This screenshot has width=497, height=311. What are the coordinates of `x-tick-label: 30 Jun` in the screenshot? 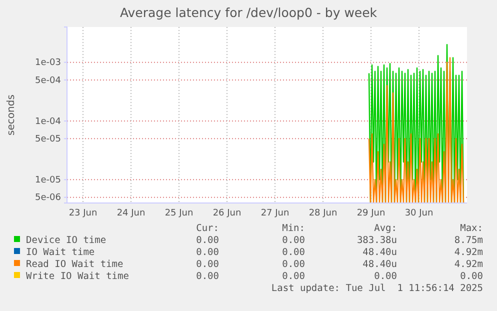 It's located at (419, 213).